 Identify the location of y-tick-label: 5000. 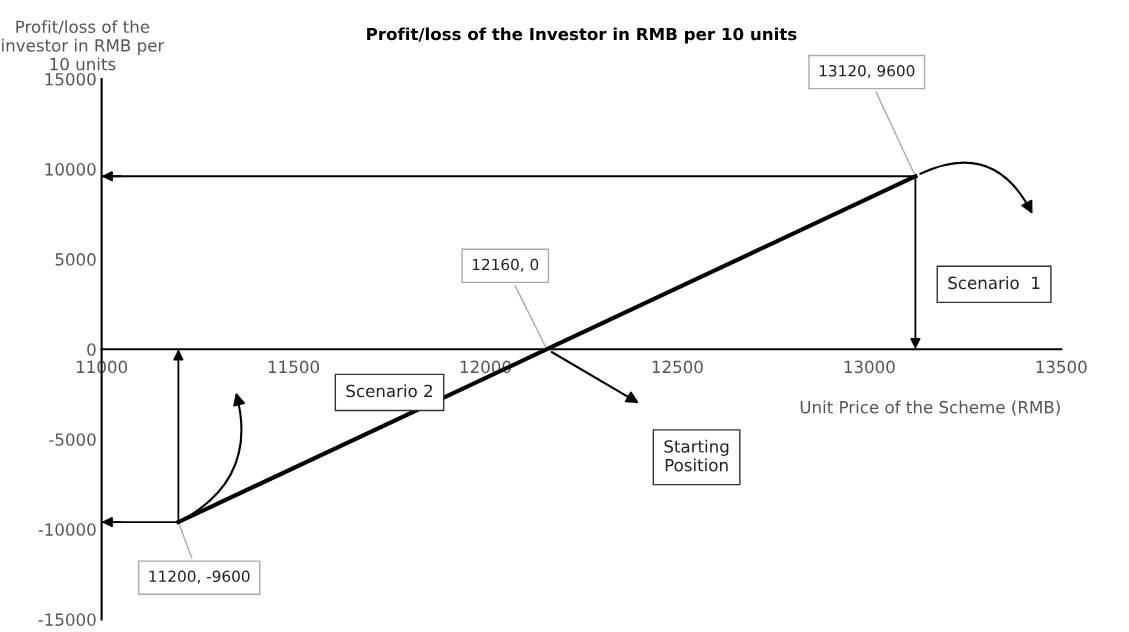
(75, 259).